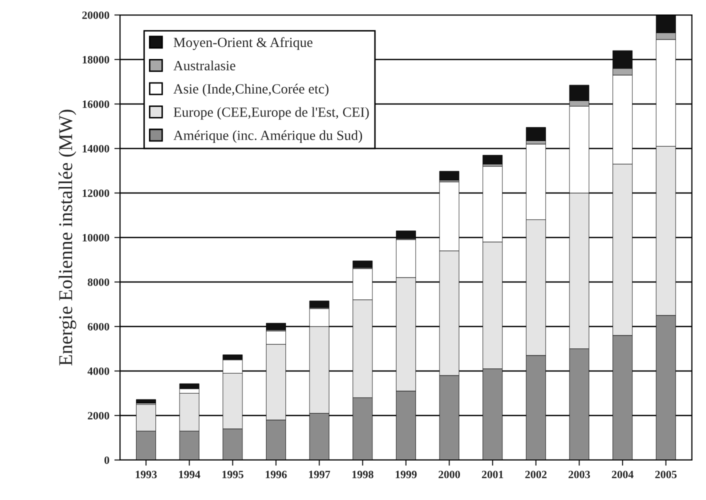 The height and width of the screenshot is (500, 706). What do you see at coordinates (96, 148) in the screenshot?
I see `y-tick-label: 14000` at bounding box center [96, 148].